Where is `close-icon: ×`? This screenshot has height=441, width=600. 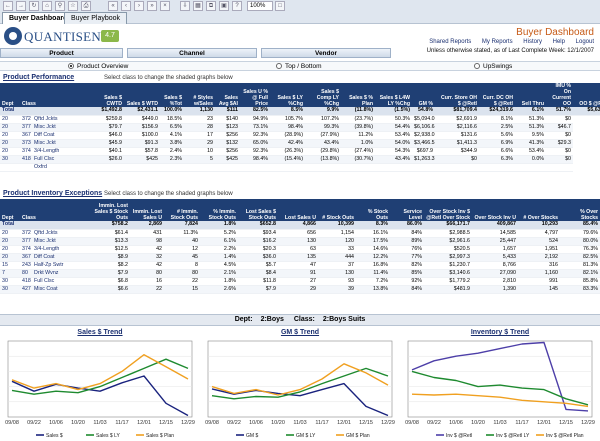 close-icon: × is located at coordinates (165, 6).